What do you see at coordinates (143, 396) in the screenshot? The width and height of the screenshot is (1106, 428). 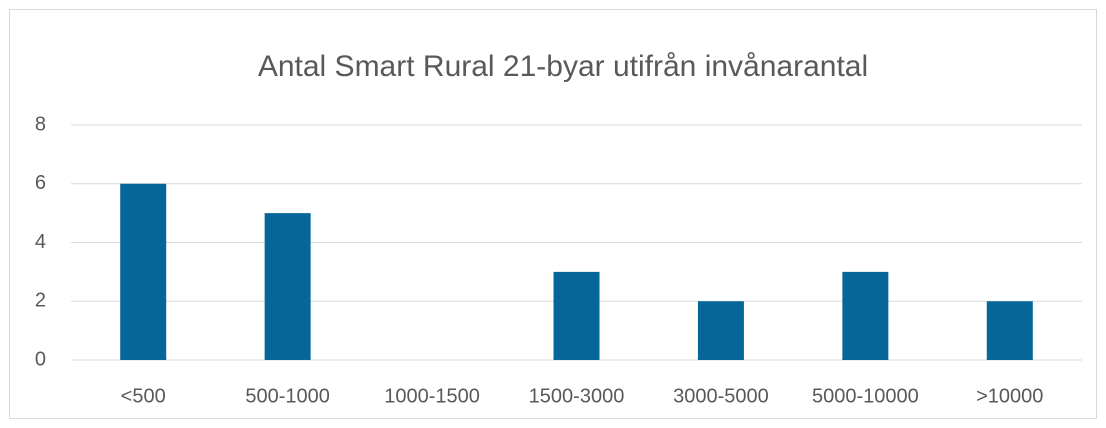 I see `x-tick-label: <500` at bounding box center [143, 396].